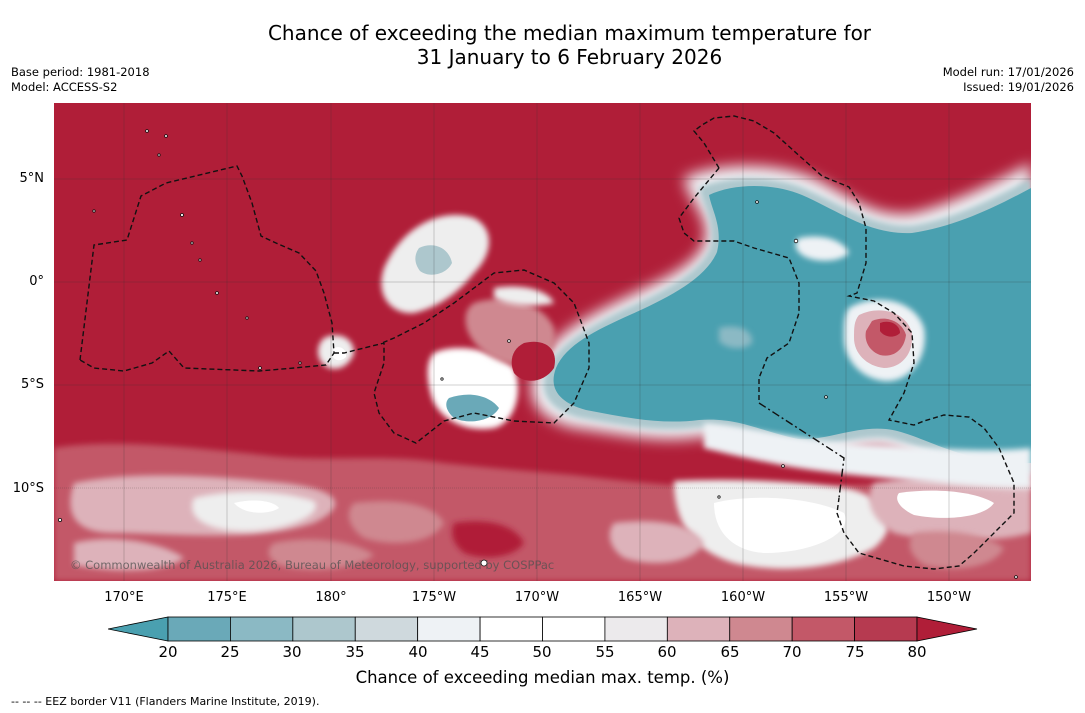 Image resolution: width=1085 pixels, height=713 pixels. Describe the element at coordinates (227, 597) in the screenshot. I see `lon-label-175e: 175°E` at that location.